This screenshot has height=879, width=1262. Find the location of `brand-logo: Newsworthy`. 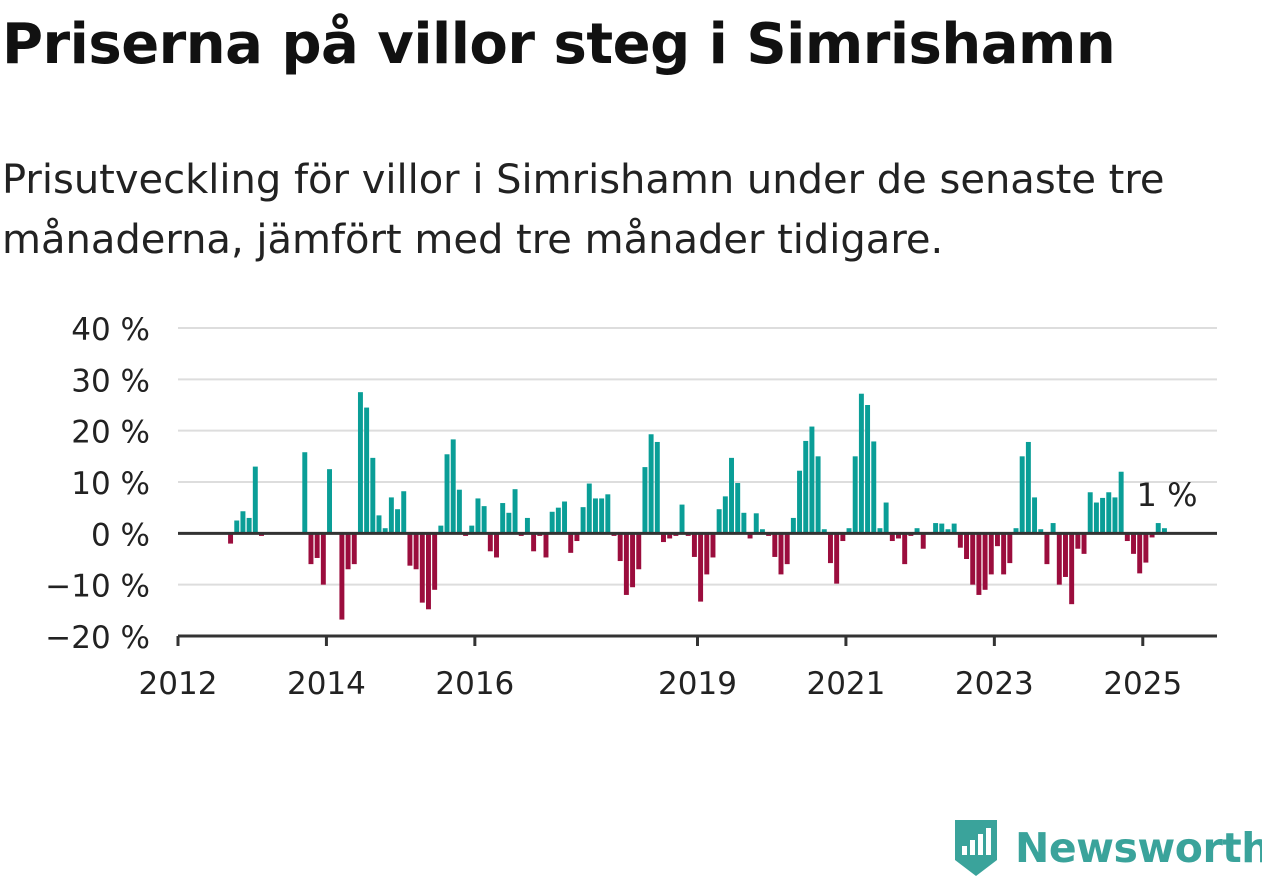

brand-logo: Newsworthy is located at coordinates (1106, 848).